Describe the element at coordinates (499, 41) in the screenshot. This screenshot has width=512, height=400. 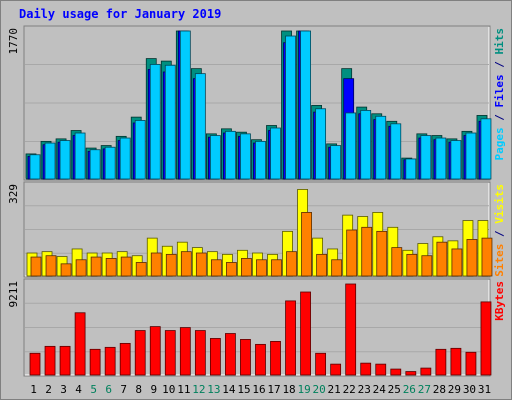
I see `legend-item: Hits` at that location.